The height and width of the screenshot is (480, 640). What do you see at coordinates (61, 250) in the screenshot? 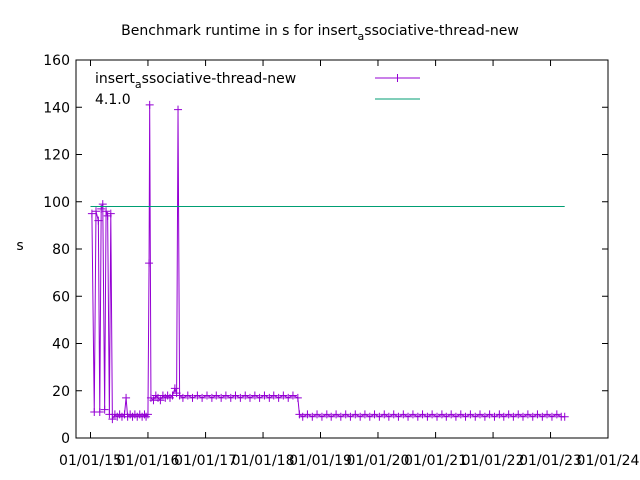
I see `y-tick-label: 80` at bounding box center [61, 250].